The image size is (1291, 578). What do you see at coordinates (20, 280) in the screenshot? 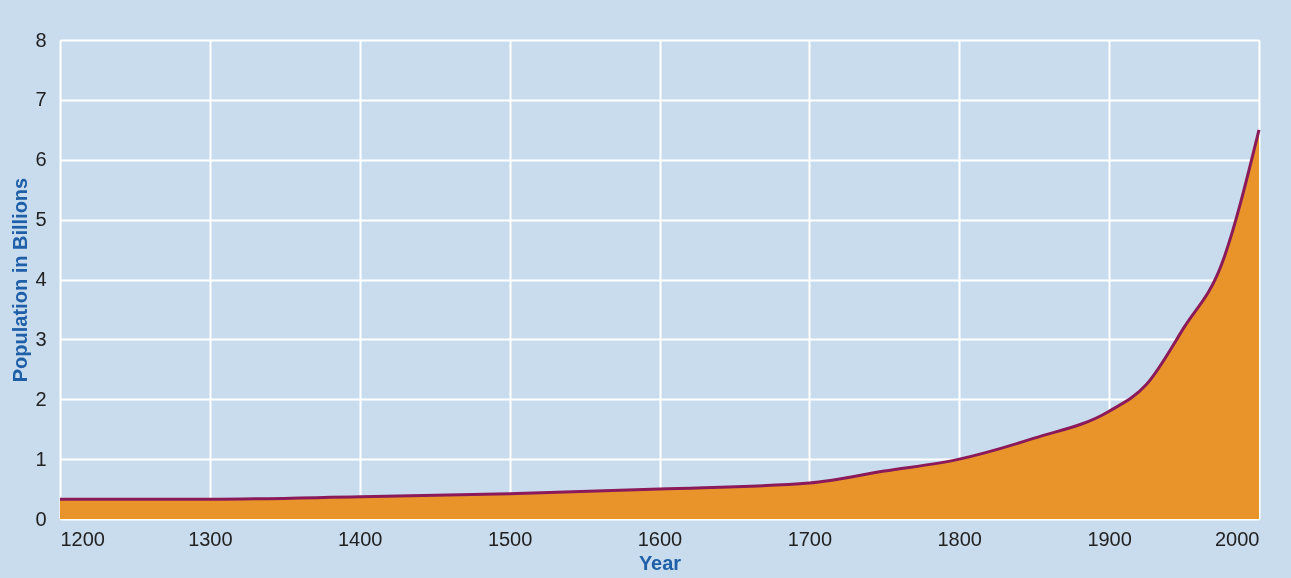
I see `y-axis-title: Population in Billions` at bounding box center [20, 280].